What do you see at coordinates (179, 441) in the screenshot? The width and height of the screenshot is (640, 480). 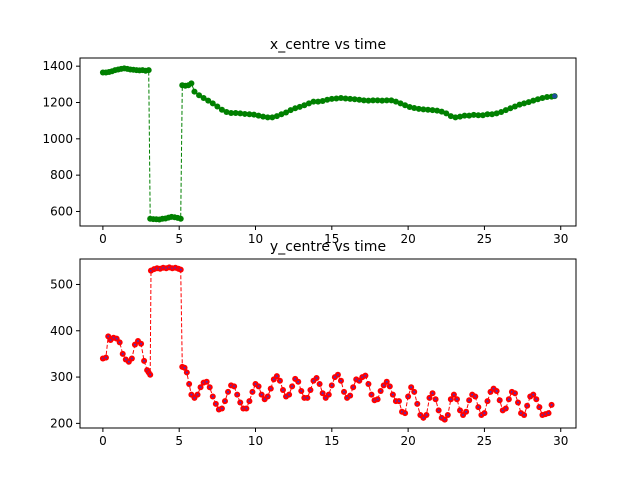 I see `x-tick-label: 5` at bounding box center [179, 441].